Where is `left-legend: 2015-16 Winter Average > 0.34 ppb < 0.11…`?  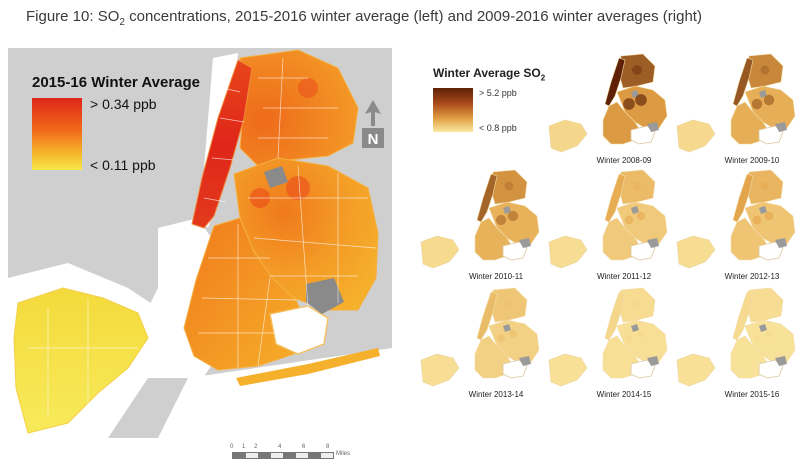 left-legend: 2015-16 Winter Average > 0.34 ppb < 0.11… is located at coordinates (132, 134).